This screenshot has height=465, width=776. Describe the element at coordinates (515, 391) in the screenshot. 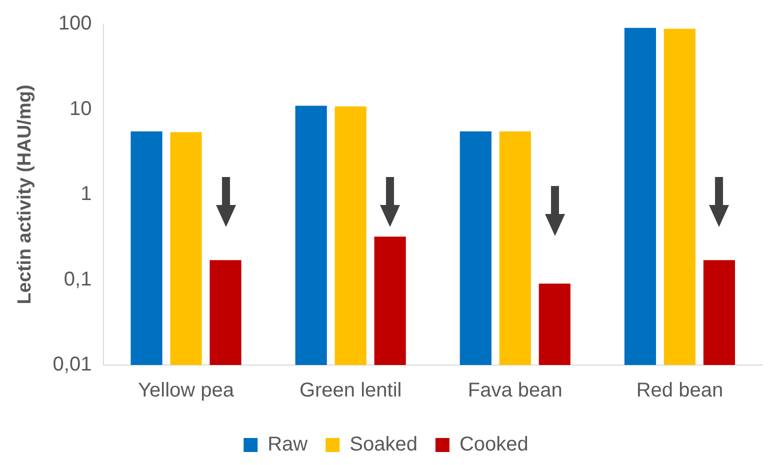

I see `x-tick-label: Fava bean` at that location.